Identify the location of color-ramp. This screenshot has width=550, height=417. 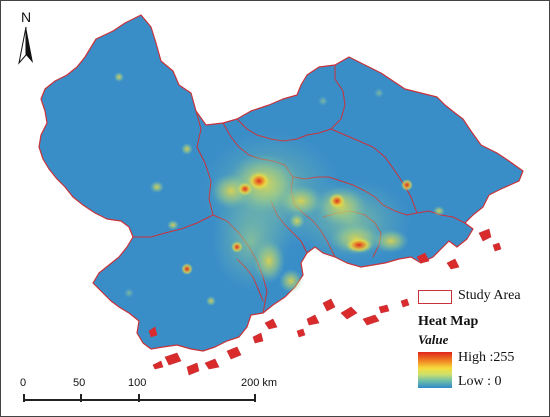
(435, 370).